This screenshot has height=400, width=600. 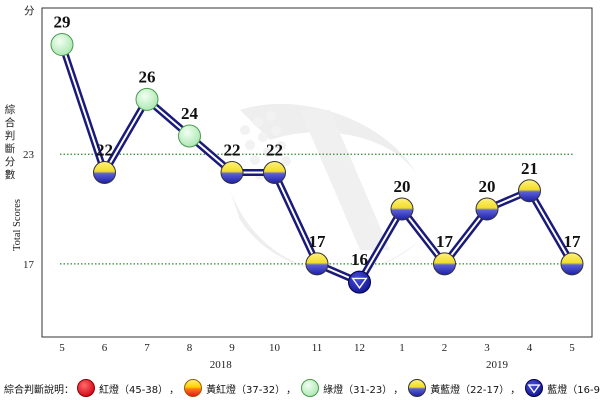 I want to click on x-tick-label: 1, so click(x=402, y=348).